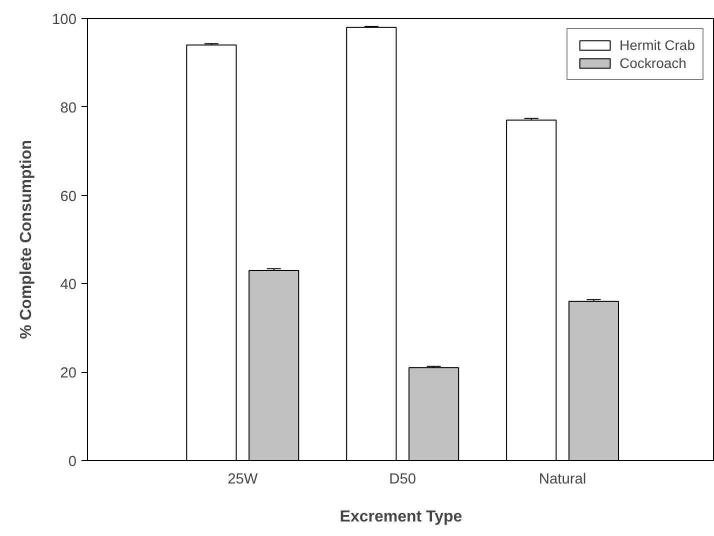  Describe the element at coordinates (27, 240) in the screenshot. I see `y-axis-title: % Complete Consumption` at that location.